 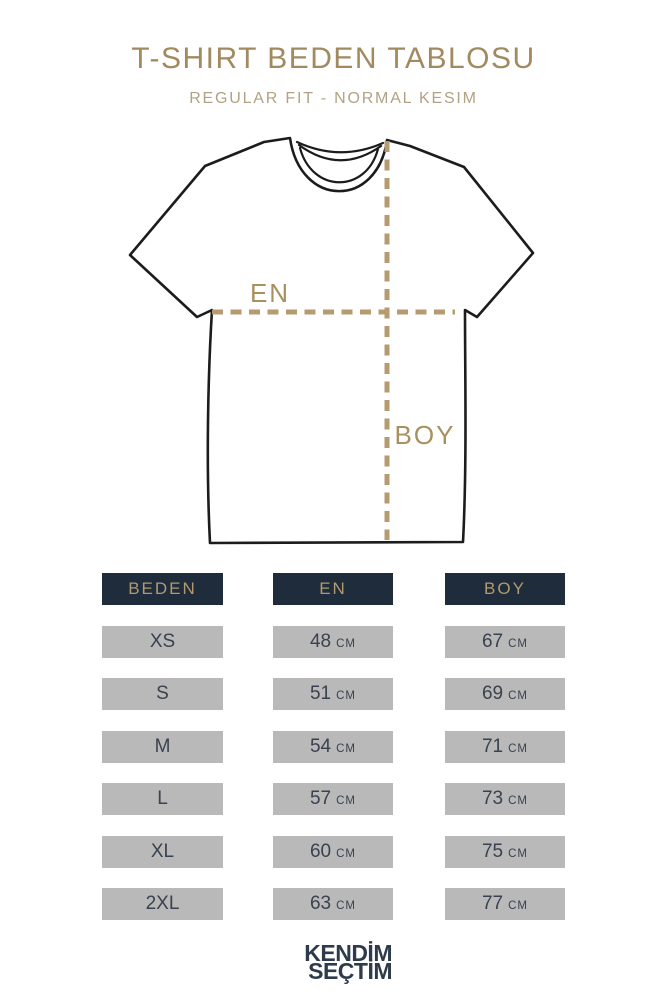 What do you see at coordinates (505, 851) in the screenshot?
I see `boy-value-cell: 75 CM` at bounding box center [505, 851].